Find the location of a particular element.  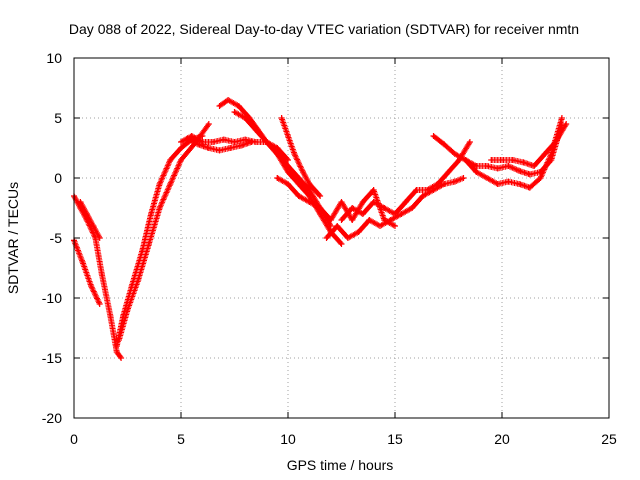

x-tick-label: 20 is located at coordinates (502, 439).